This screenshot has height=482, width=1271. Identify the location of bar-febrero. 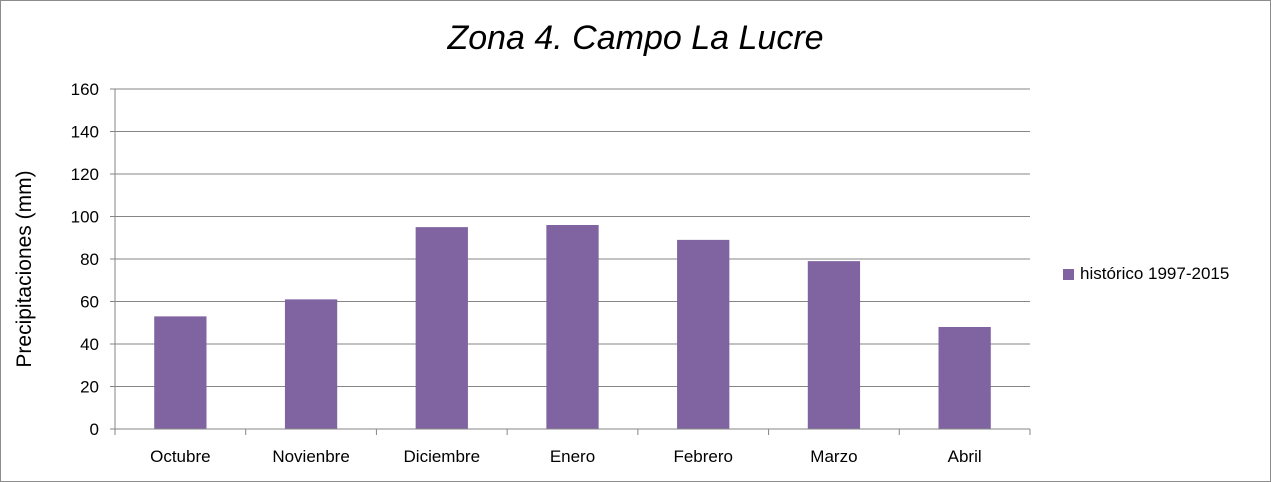
(703, 334).